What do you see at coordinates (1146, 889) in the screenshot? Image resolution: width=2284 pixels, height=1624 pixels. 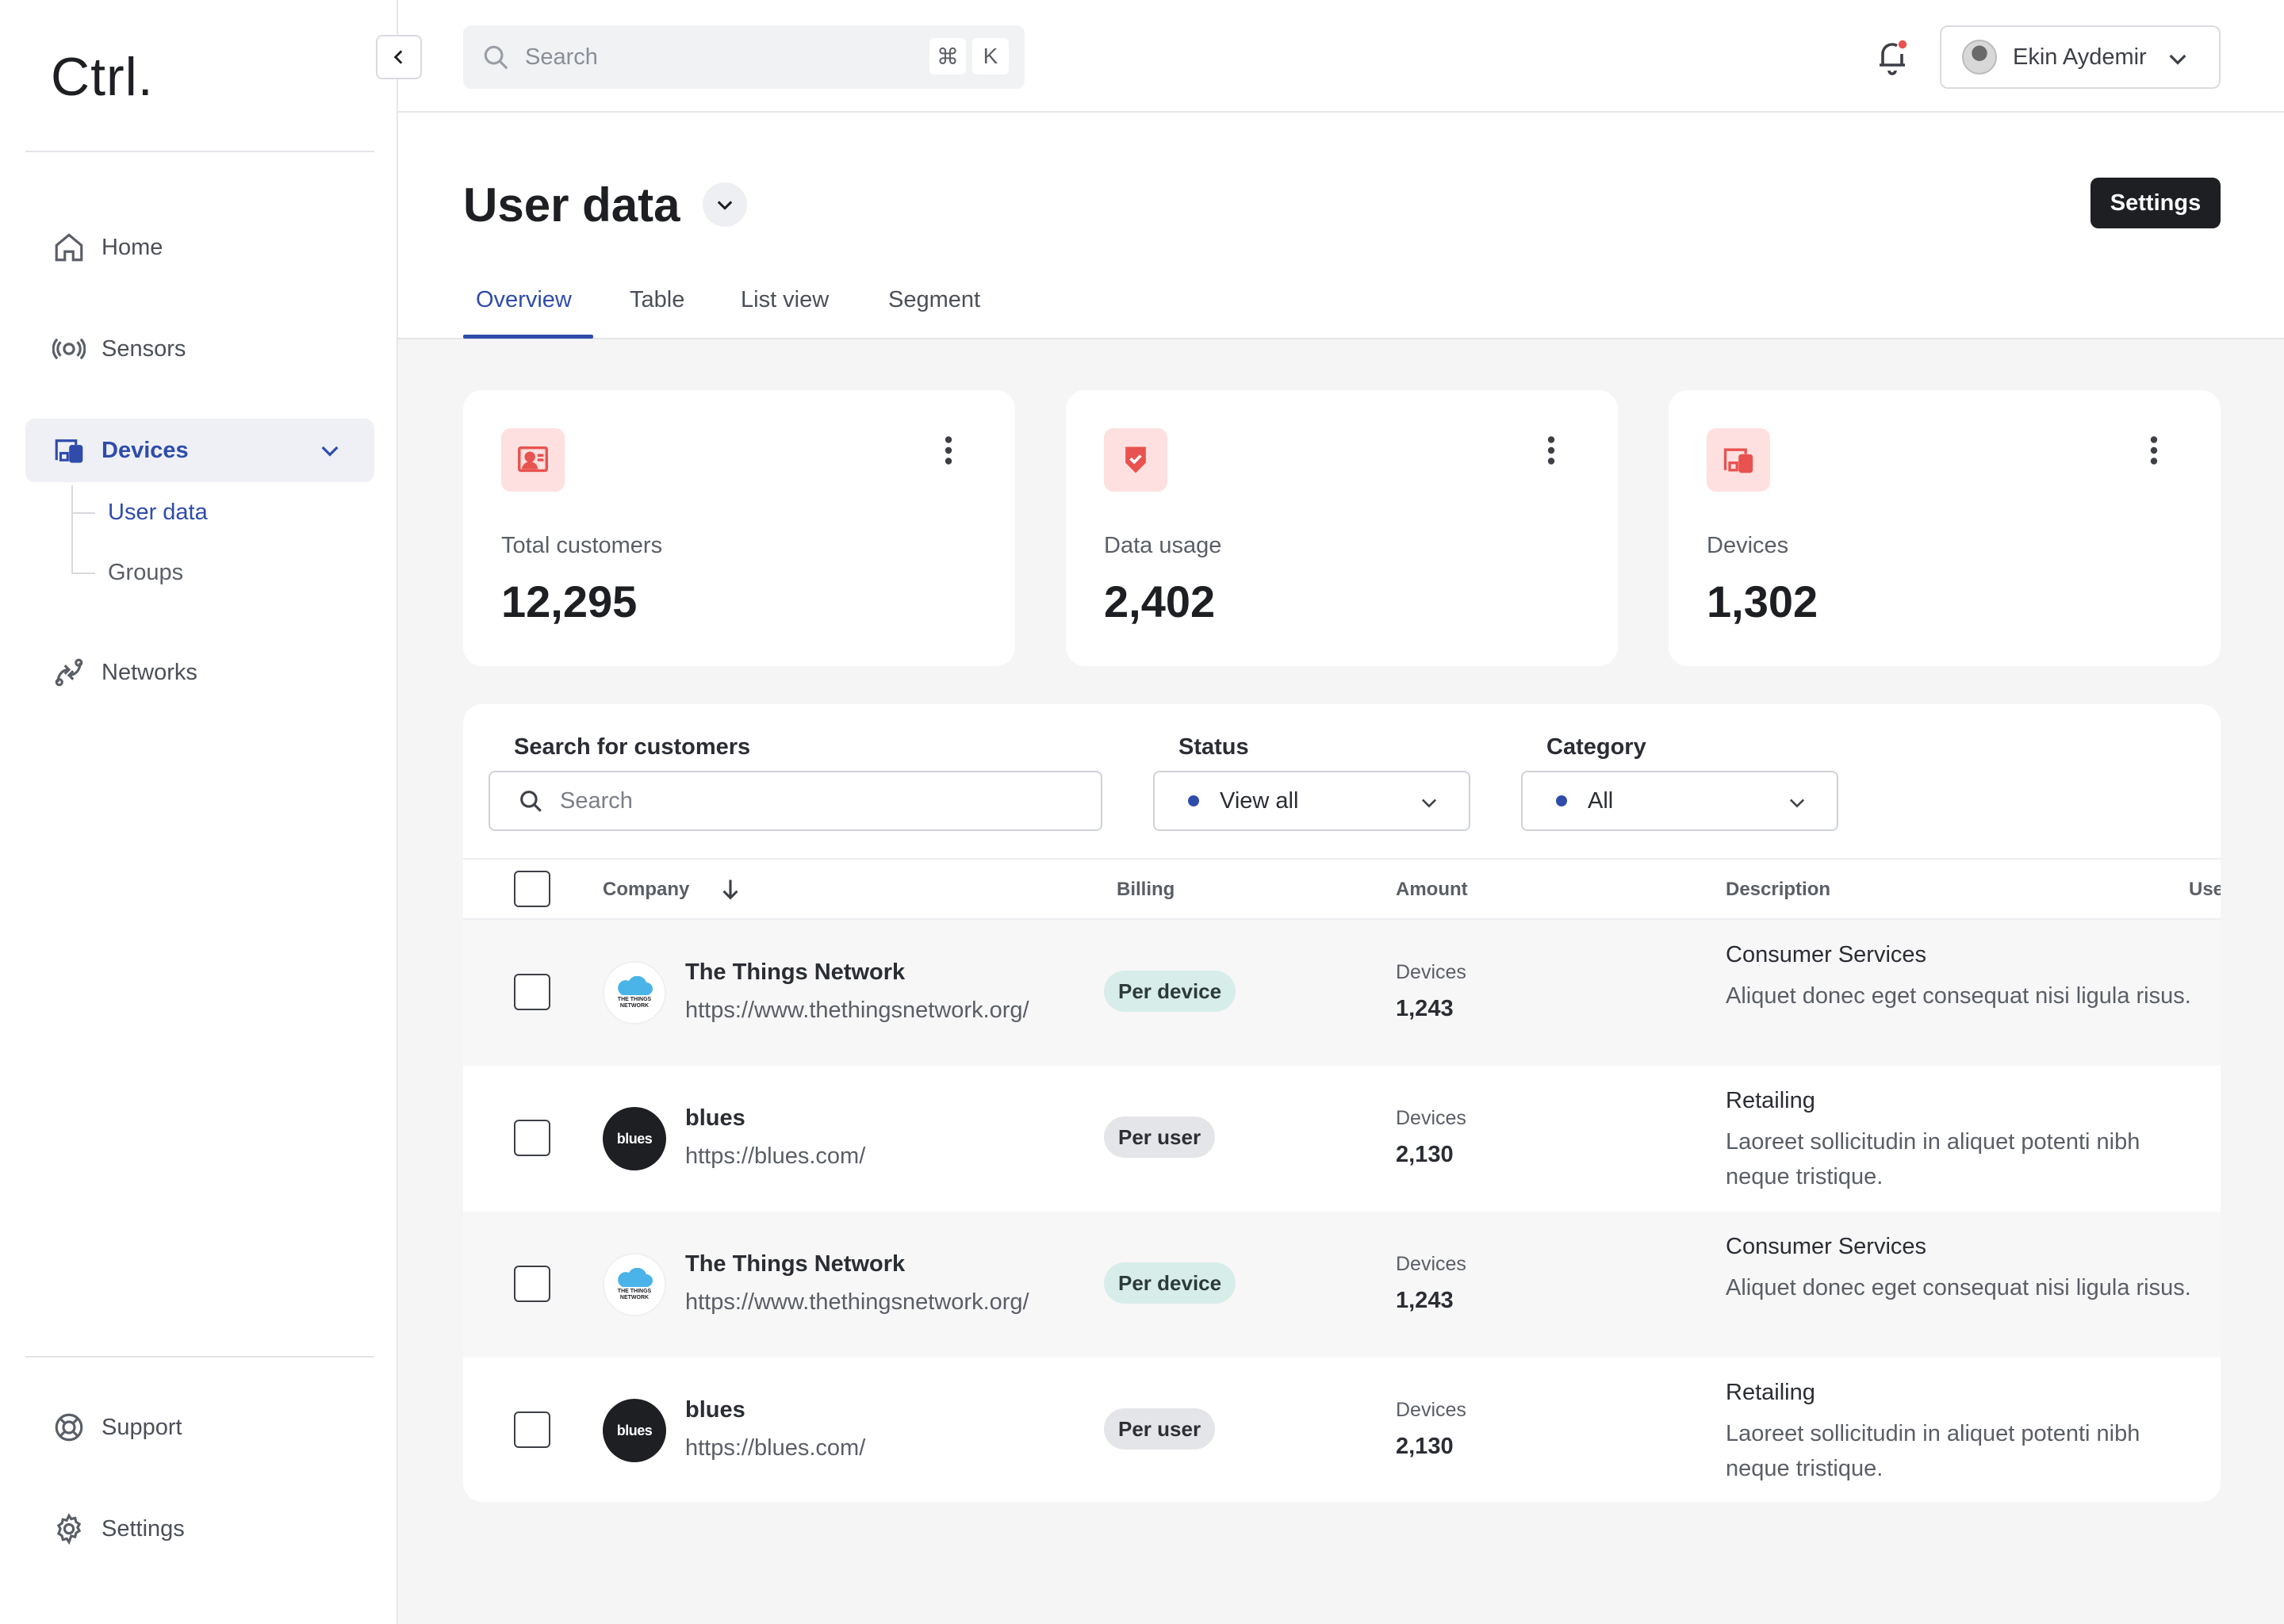 I see `column-billing: Billing` at bounding box center [1146, 889].